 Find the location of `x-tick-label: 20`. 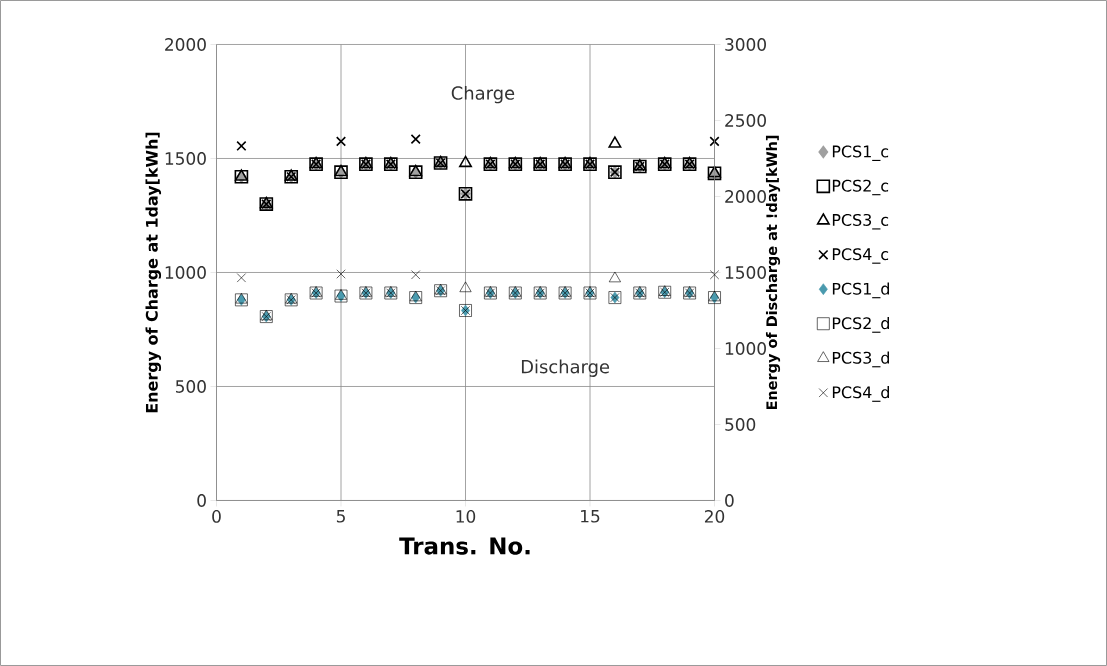

x-tick-label: 20 is located at coordinates (714, 516).